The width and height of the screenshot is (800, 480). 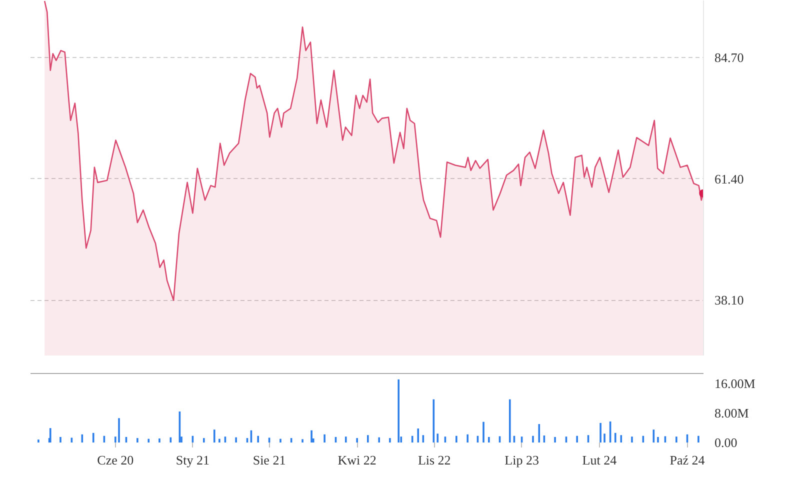 I want to click on x-tick-label: Sie 21, so click(x=269, y=460).